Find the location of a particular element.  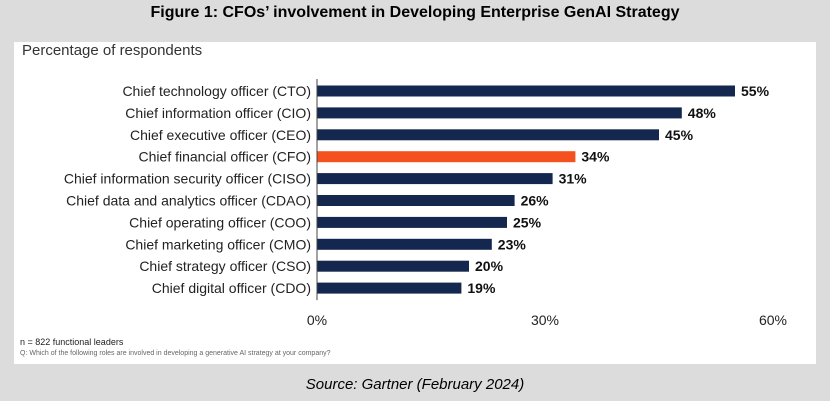

x-tick-label: 30% is located at coordinates (545, 320).